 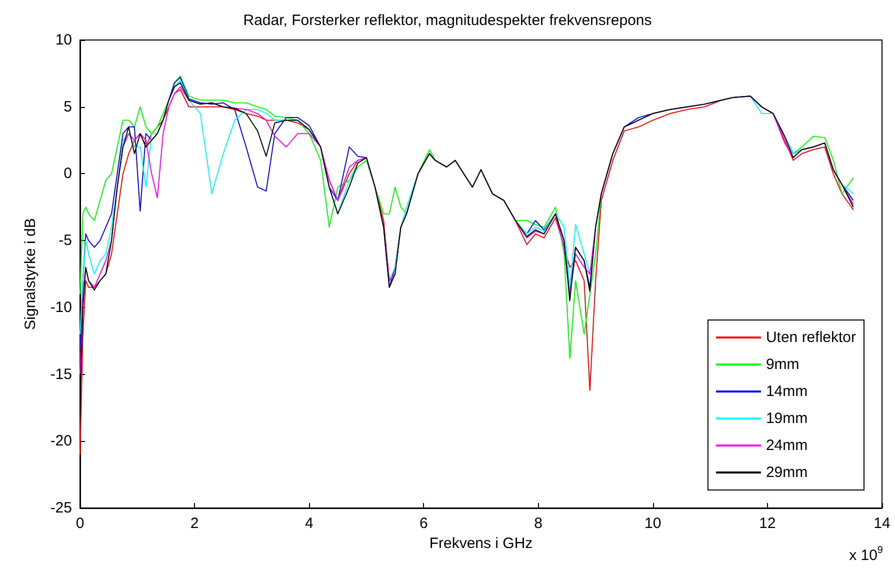 I want to click on x-tick-label: 14, so click(x=882, y=523).